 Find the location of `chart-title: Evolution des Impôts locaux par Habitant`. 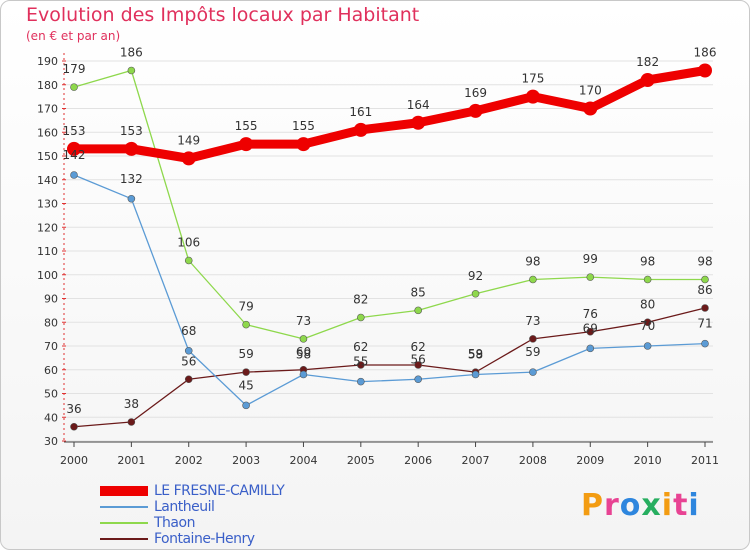

chart-title: Evolution des Impôts locaux par Habitant is located at coordinates (223, 15).